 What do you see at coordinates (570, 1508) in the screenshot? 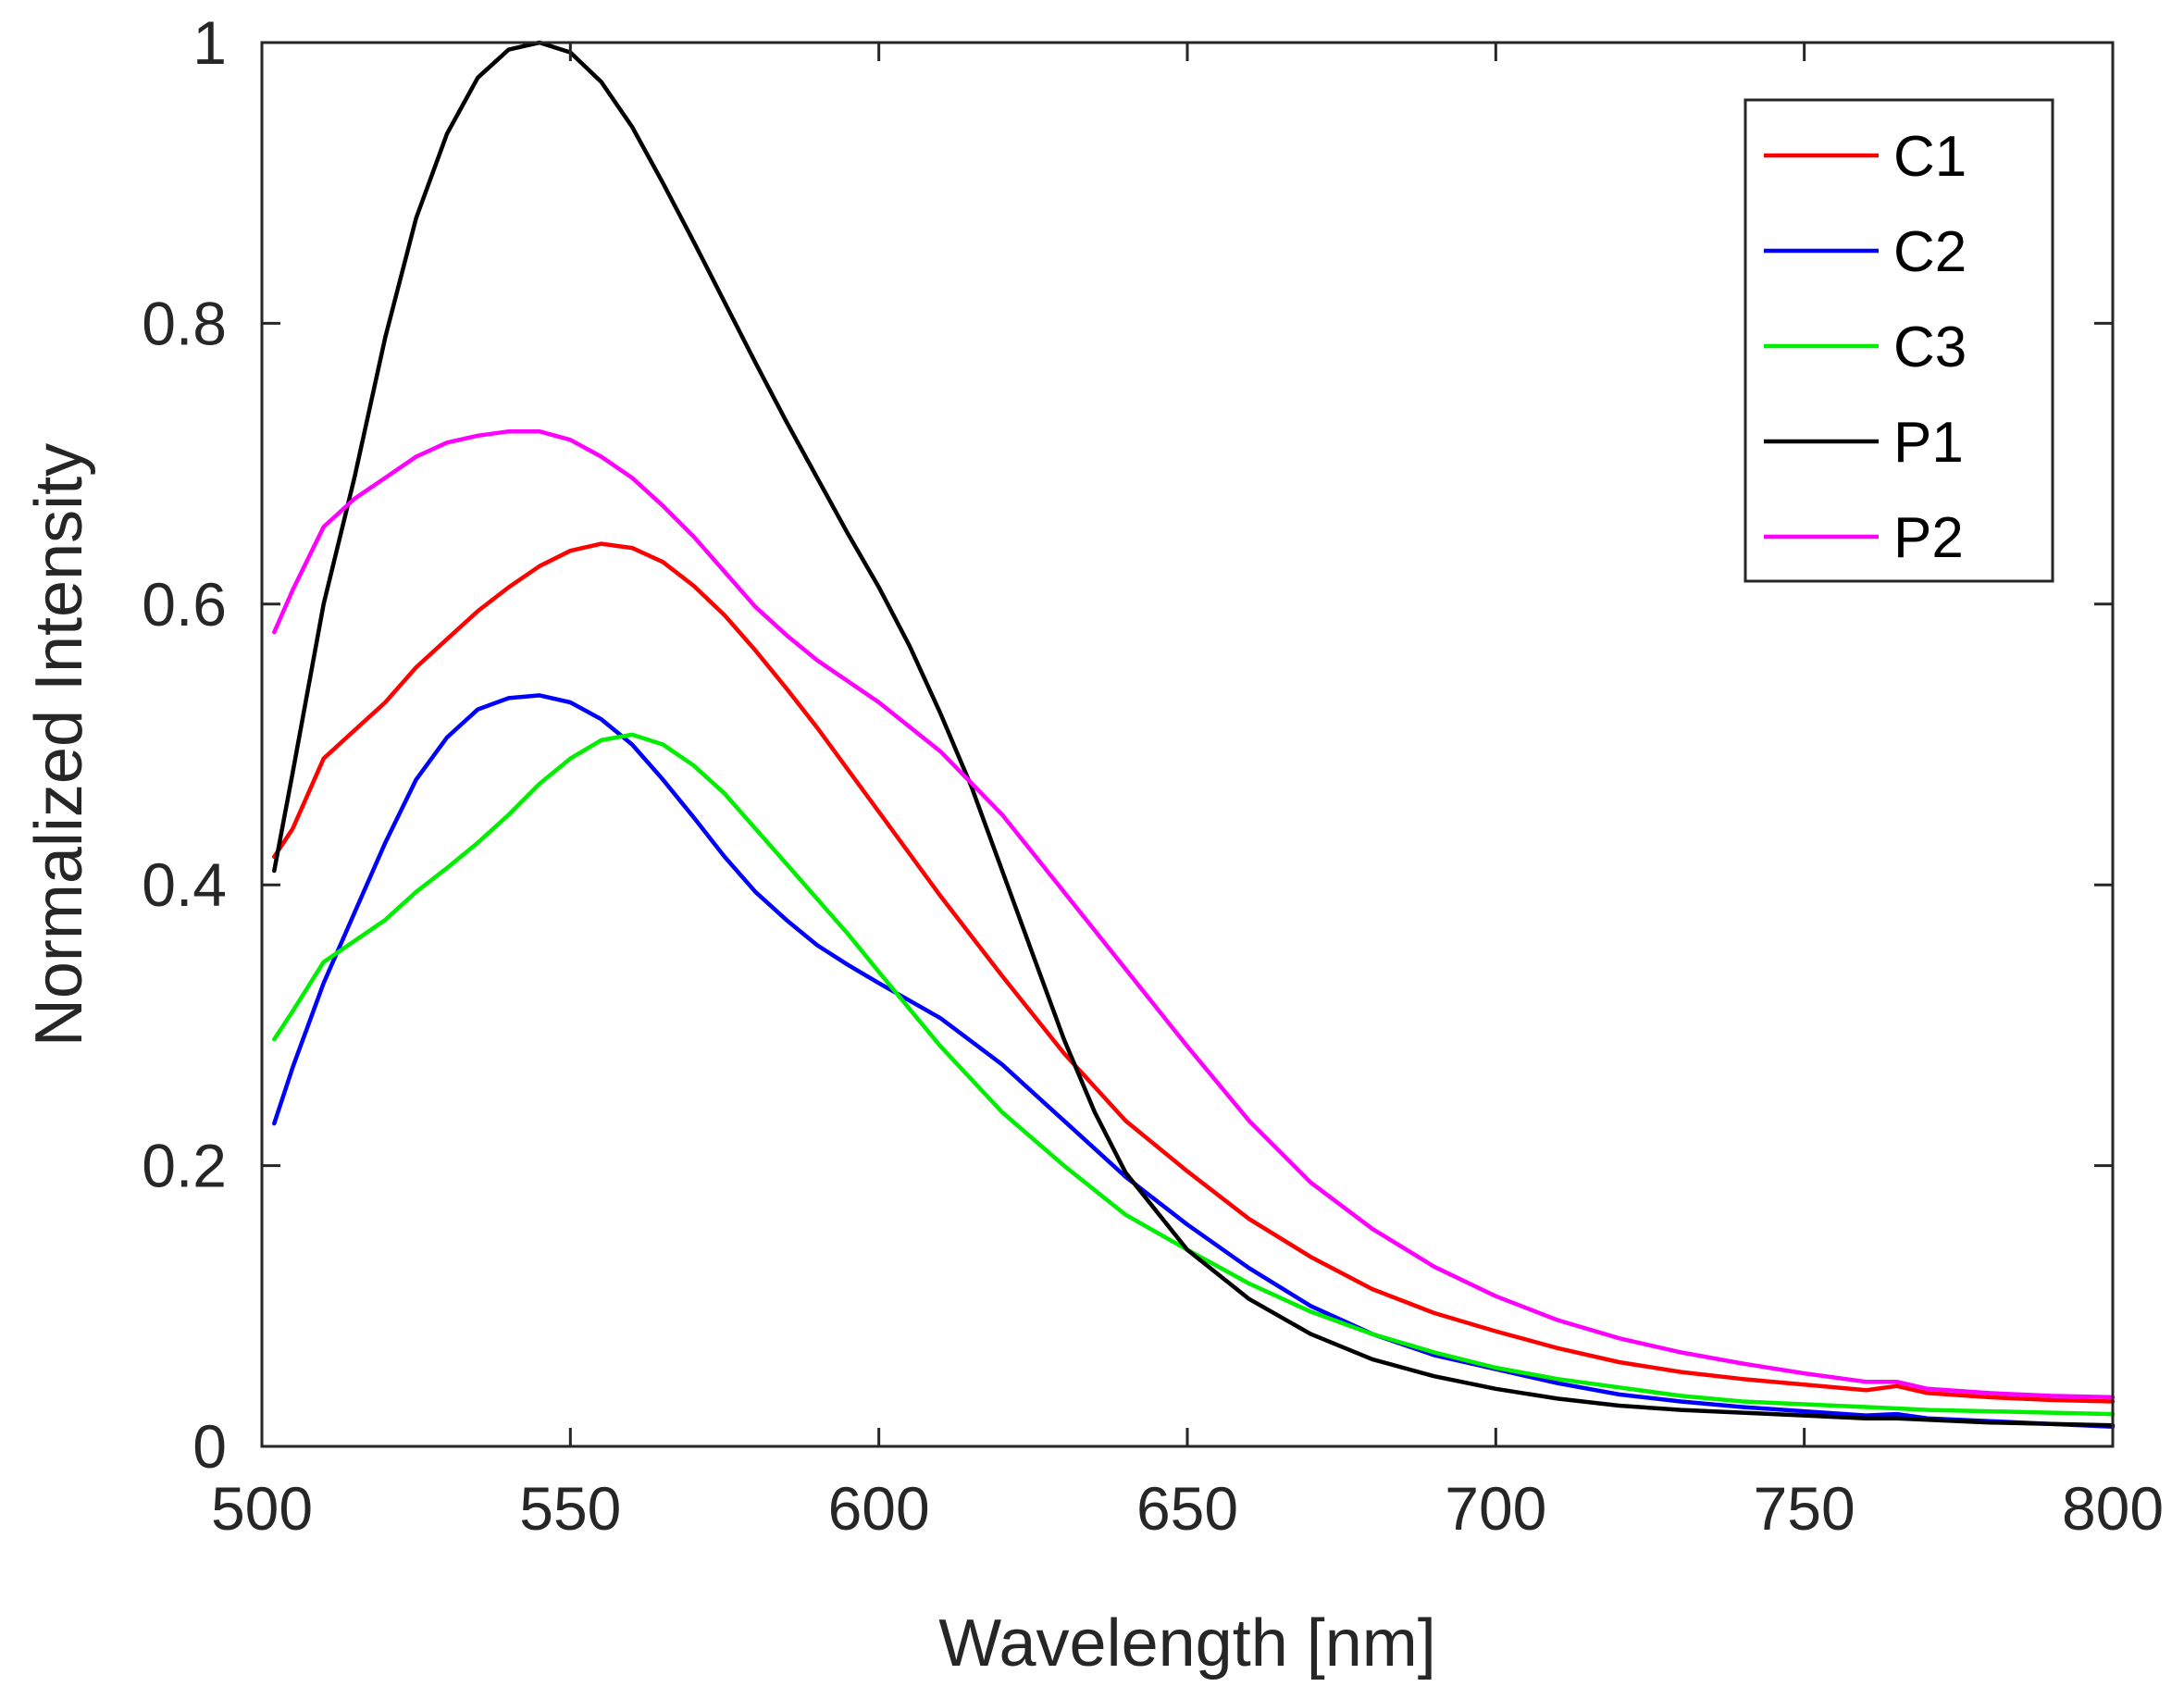
I see `x-tick-label: 550` at bounding box center [570, 1508].